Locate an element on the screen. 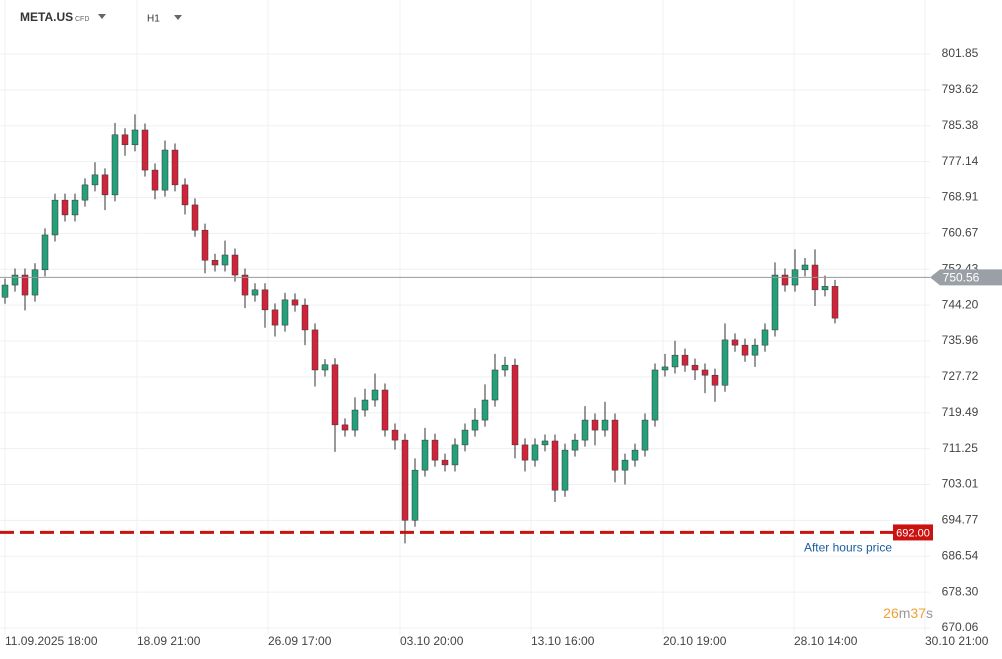  timeframe: H1 is located at coordinates (153, 19).